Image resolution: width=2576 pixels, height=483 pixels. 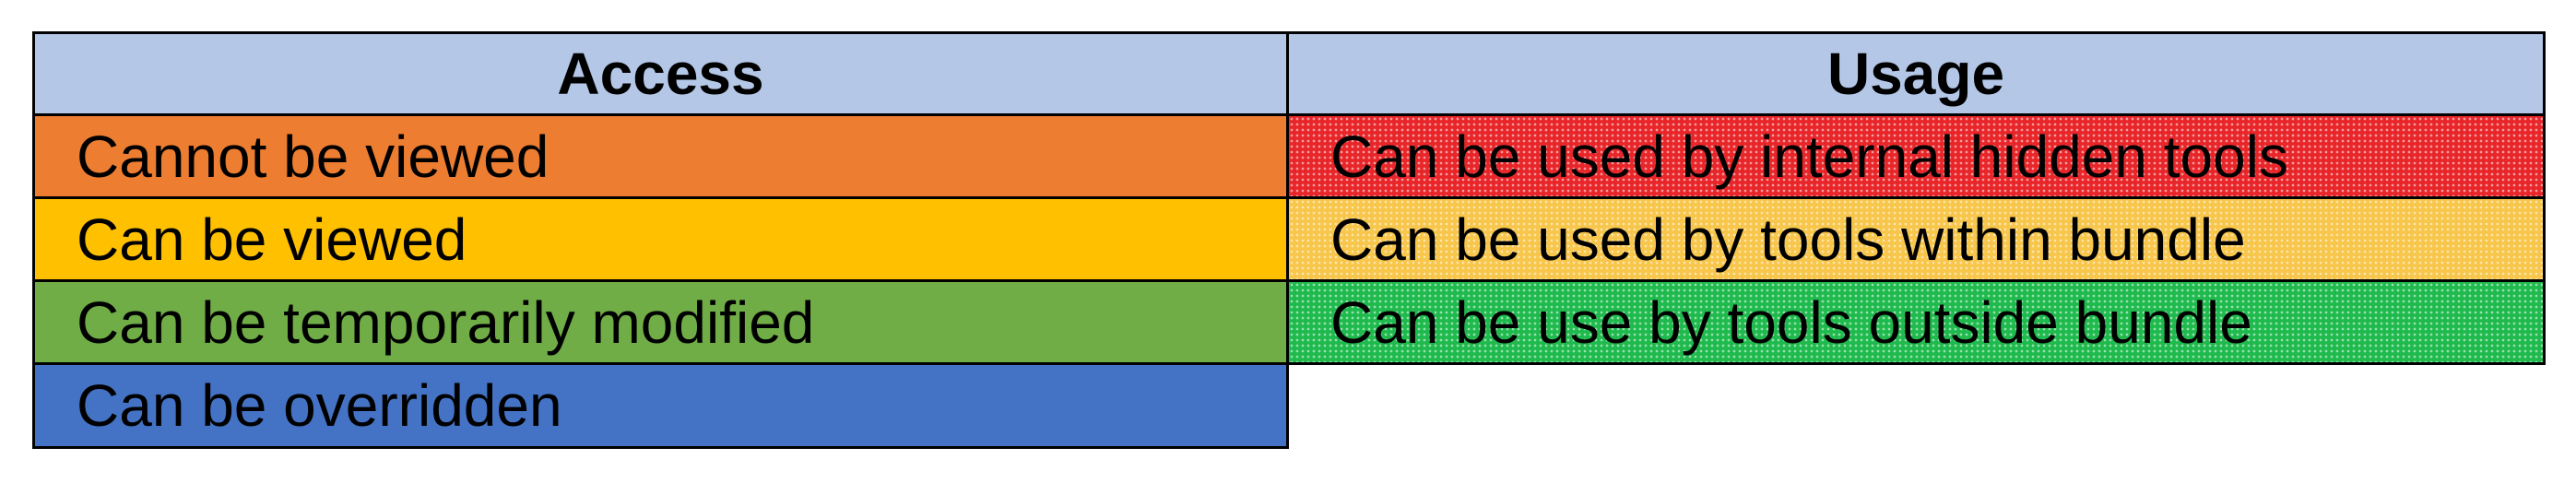 What do you see at coordinates (446, 322) in the screenshot?
I see `access-row-label: Can be temporarily modified` at bounding box center [446, 322].